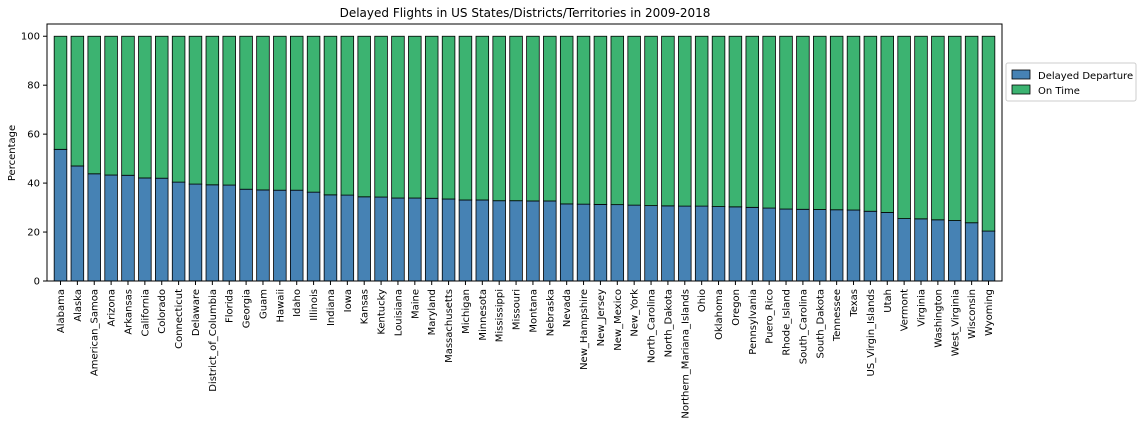  Describe the element at coordinates (465, 118) in the screenshot. I see `bar-on-time-michigan` at that location.